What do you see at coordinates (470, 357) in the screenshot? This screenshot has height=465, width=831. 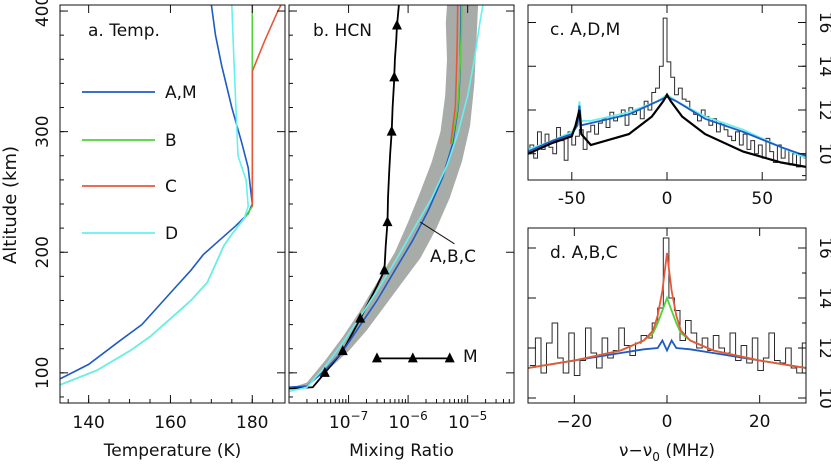 I see `annotation-m: M` at bounding box center [470, 357].